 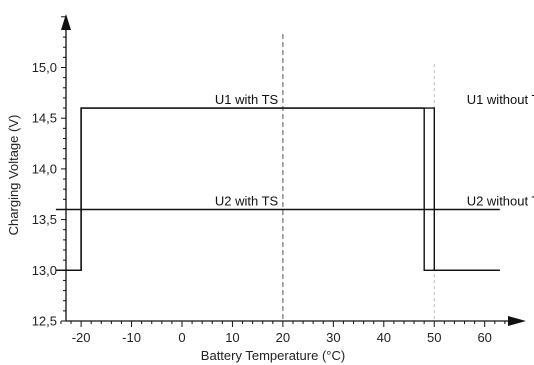 I want to click on x-tick-label: 20, so click(x=283, y=337).